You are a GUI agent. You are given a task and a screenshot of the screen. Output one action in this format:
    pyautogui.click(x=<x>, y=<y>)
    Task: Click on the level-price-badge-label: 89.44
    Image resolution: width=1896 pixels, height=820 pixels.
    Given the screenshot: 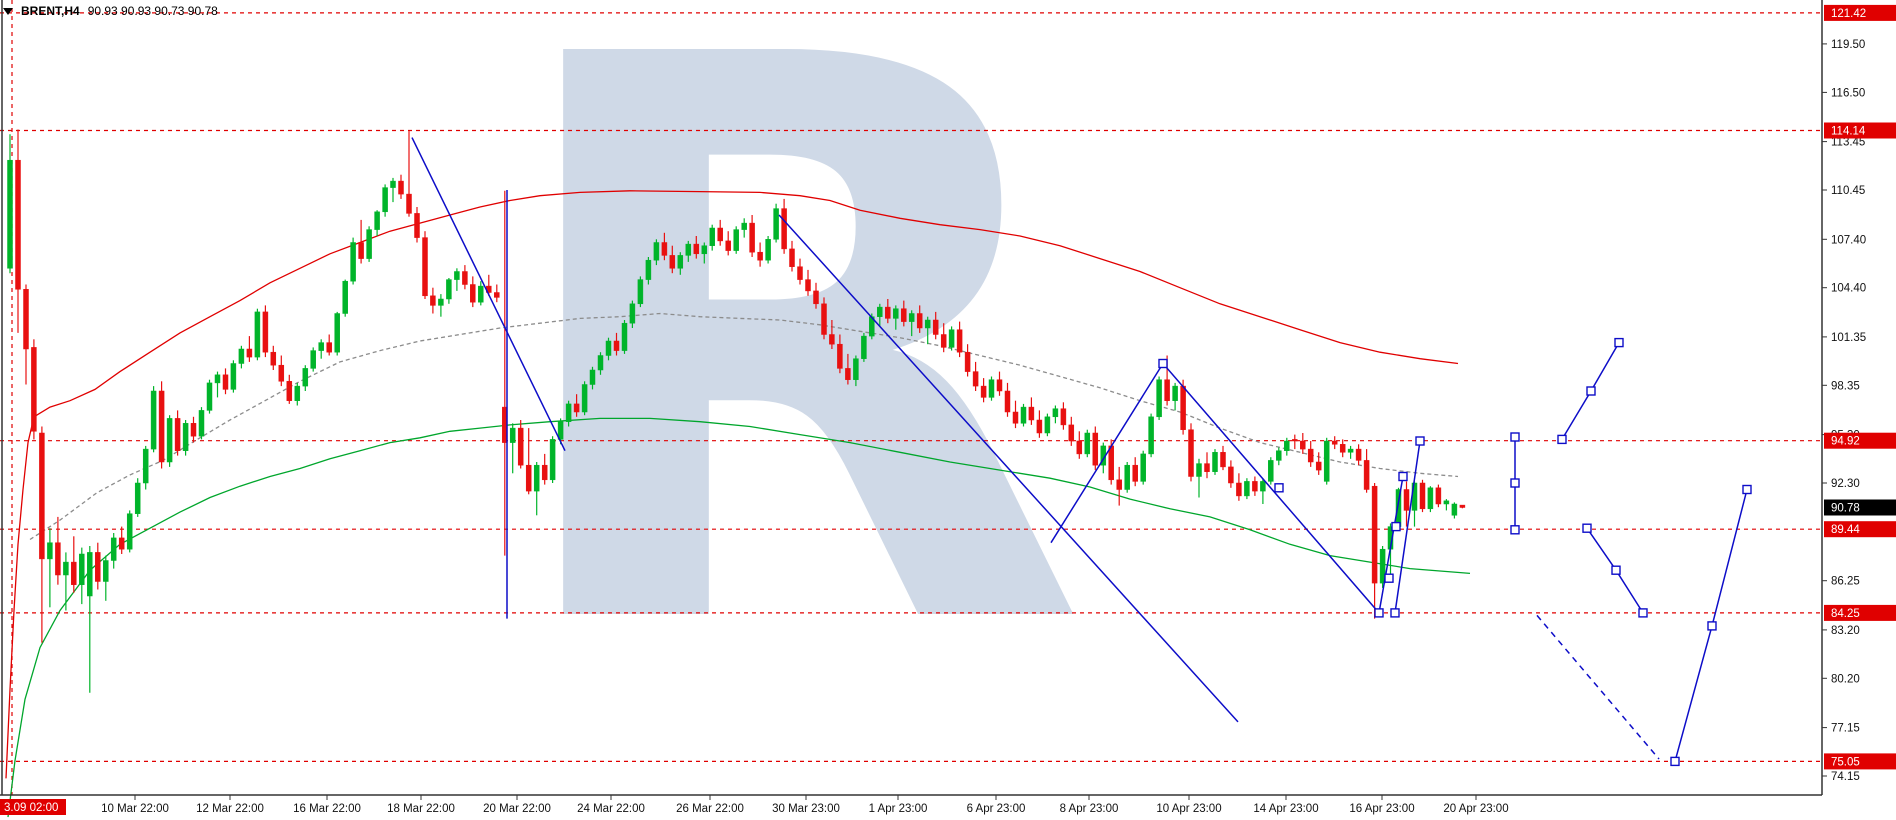 What is the action you would take?
    pyautogui.click(x=1845, y=530)
    